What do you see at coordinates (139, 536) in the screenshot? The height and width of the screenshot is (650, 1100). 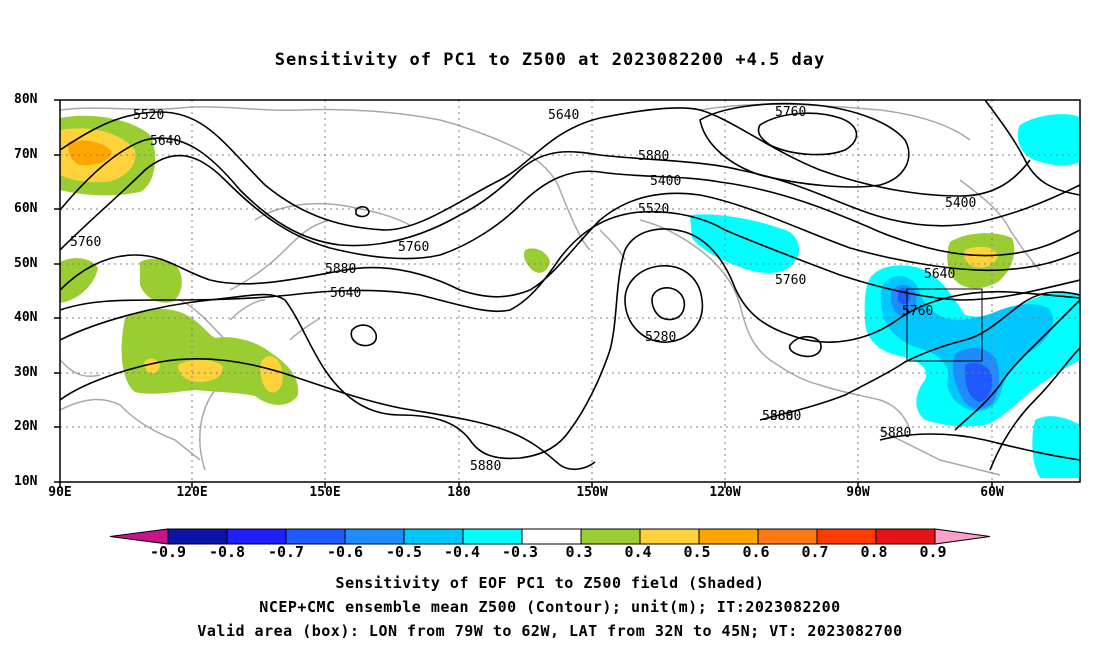 I see `colorbar-min-arrow` at bounding box center [139, 536].